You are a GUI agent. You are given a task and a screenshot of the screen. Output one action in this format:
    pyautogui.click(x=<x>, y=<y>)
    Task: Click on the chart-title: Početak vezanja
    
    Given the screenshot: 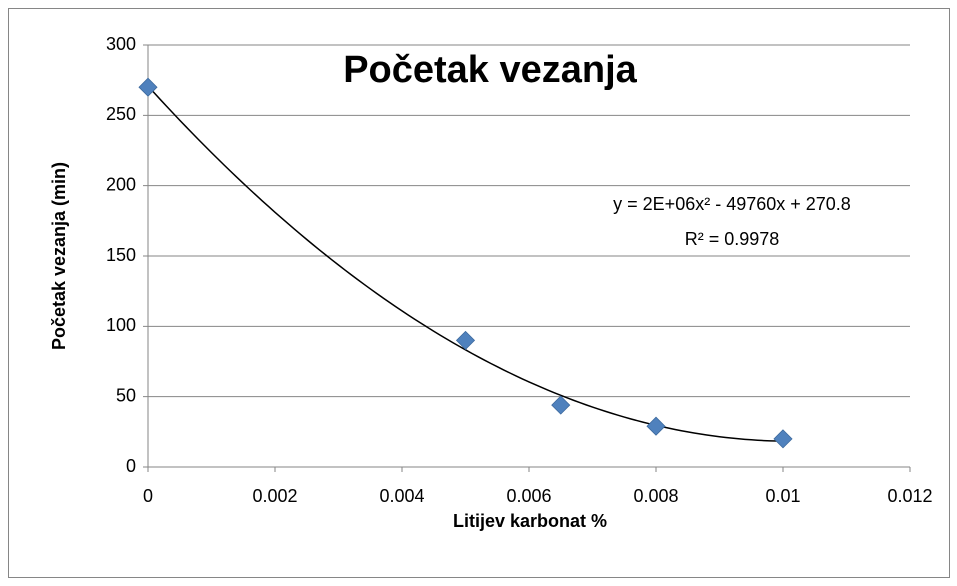 What is the action you would take?
    pyautogui.click(x=490, y=70)
    